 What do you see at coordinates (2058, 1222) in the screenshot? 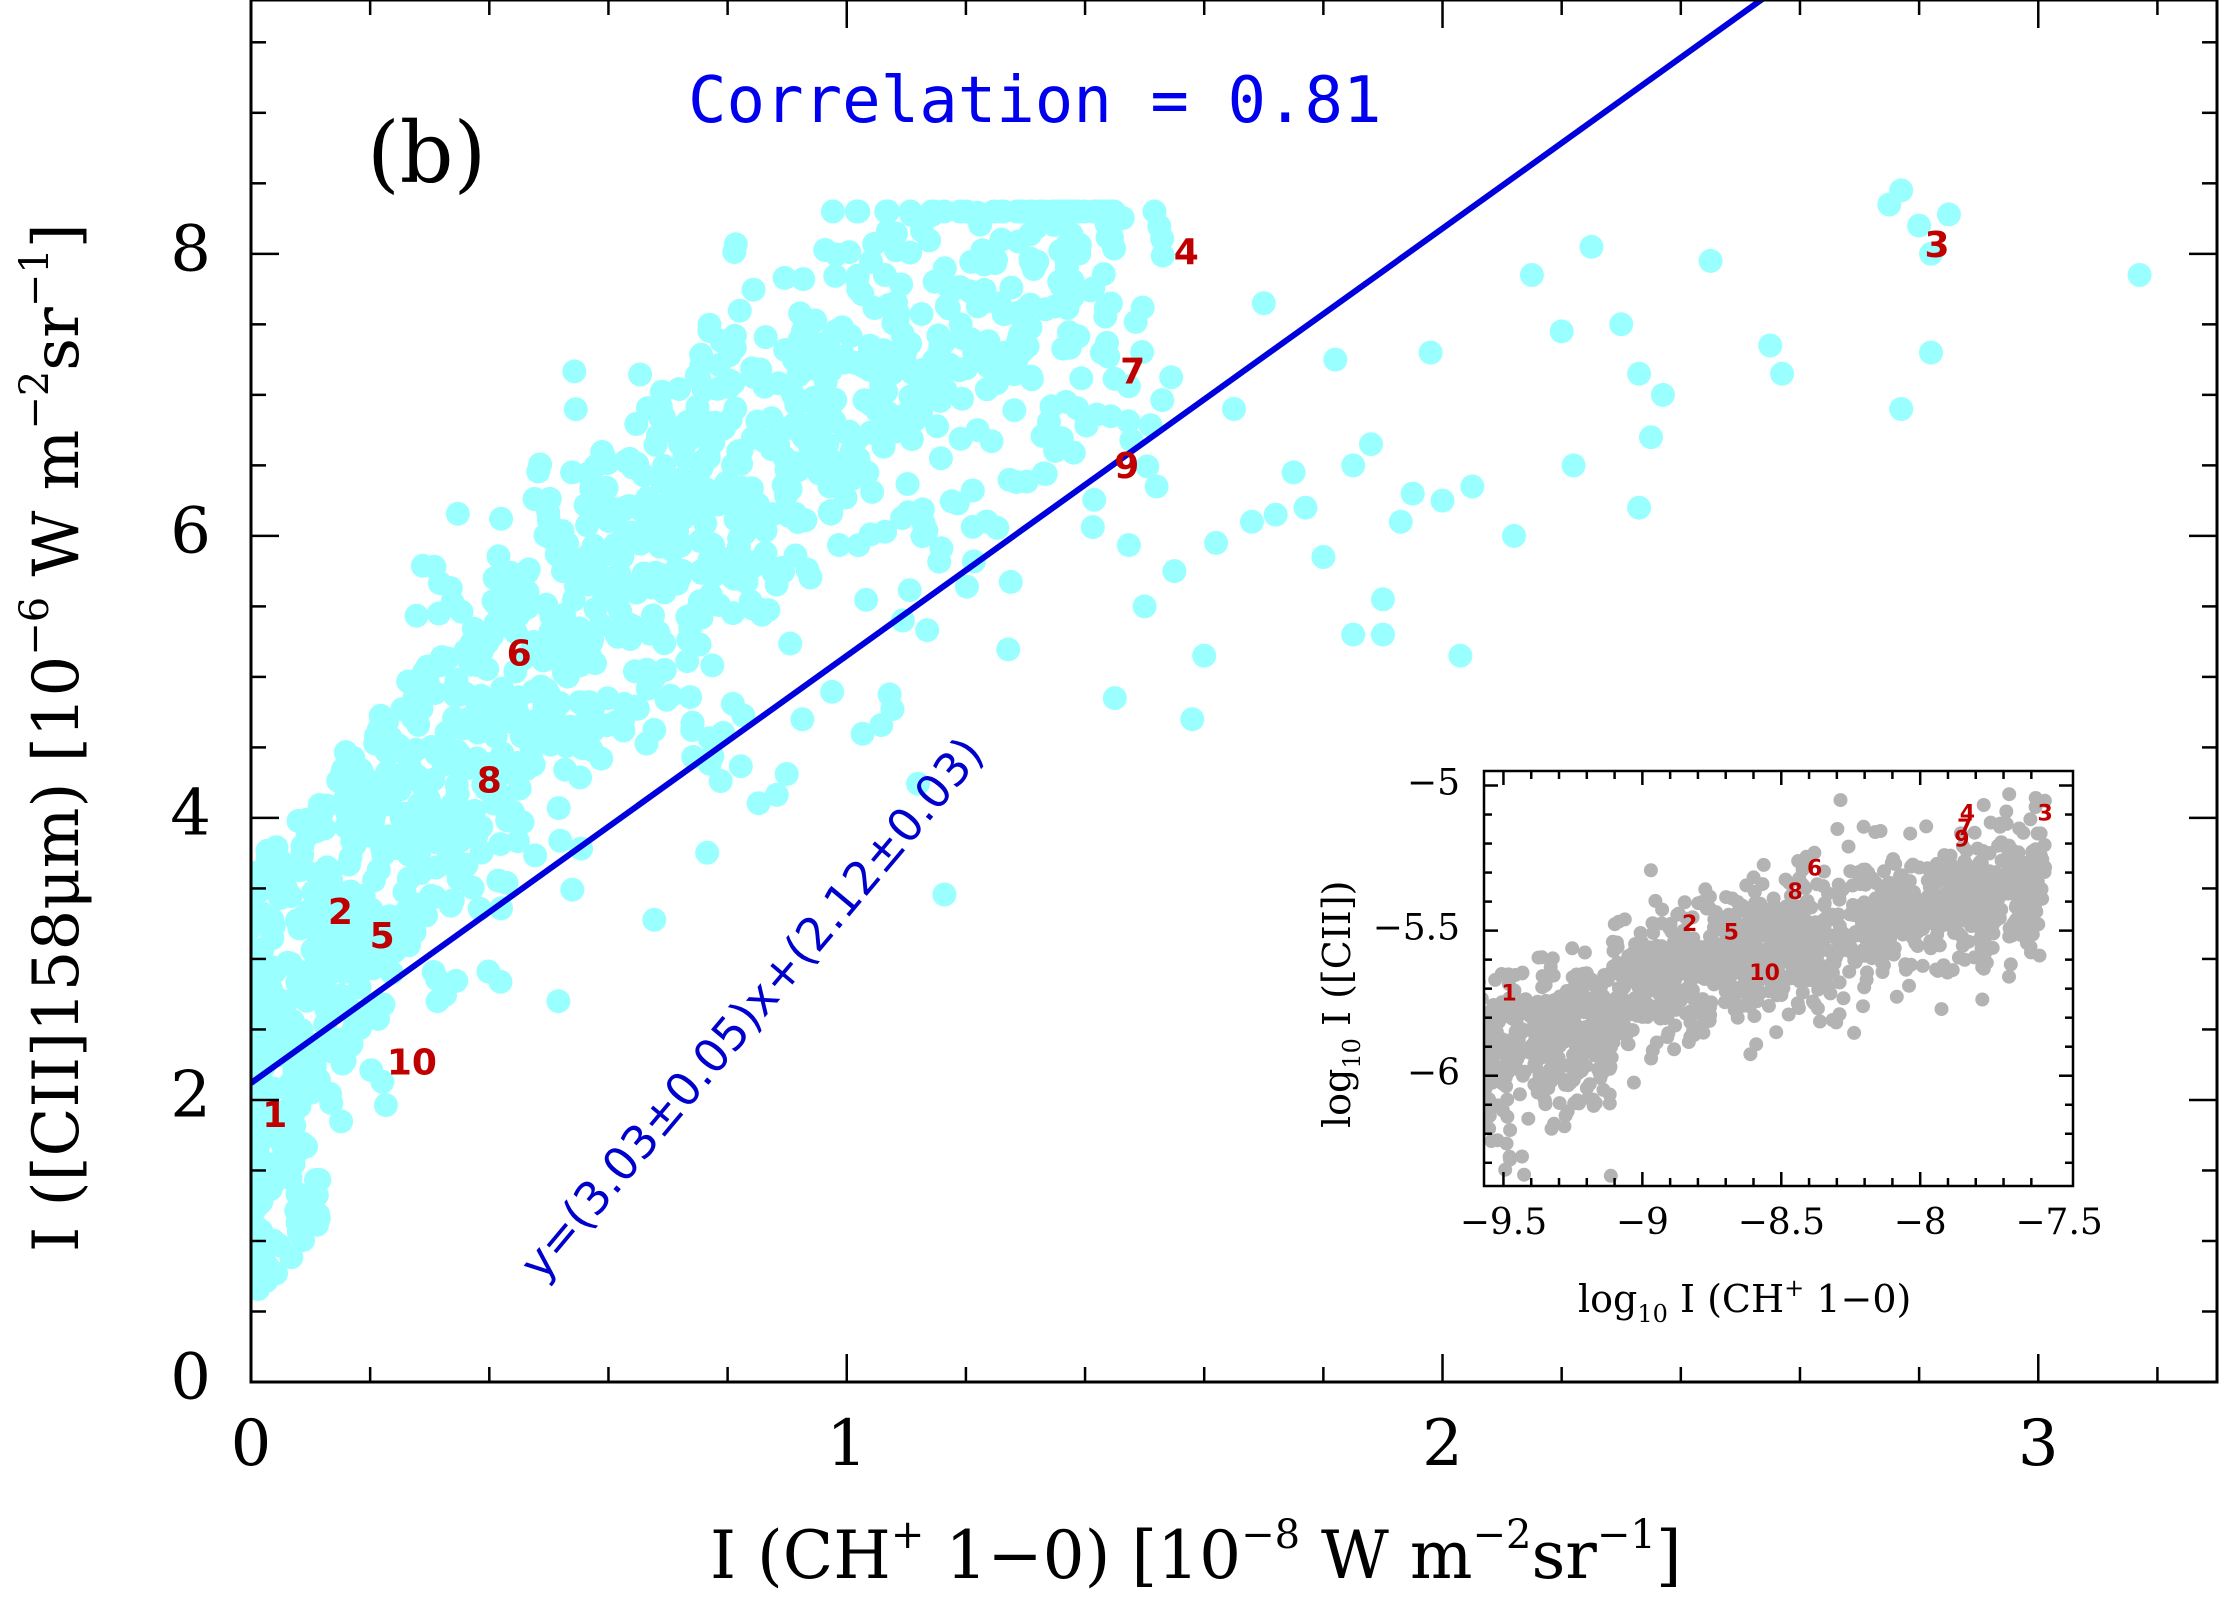
I see `inset-x-tick-label: −7.5` at bounding box center [2058, 1222].